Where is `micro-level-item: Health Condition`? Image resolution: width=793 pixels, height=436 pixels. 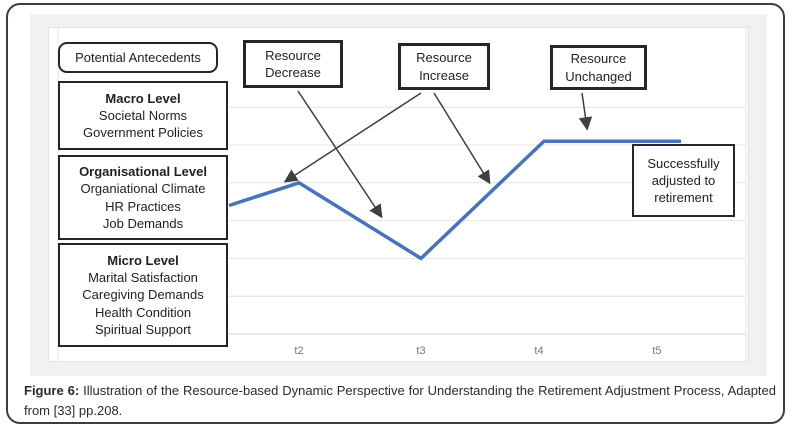 micro-level-item: Health Condition is located at coordinates (143, 312).